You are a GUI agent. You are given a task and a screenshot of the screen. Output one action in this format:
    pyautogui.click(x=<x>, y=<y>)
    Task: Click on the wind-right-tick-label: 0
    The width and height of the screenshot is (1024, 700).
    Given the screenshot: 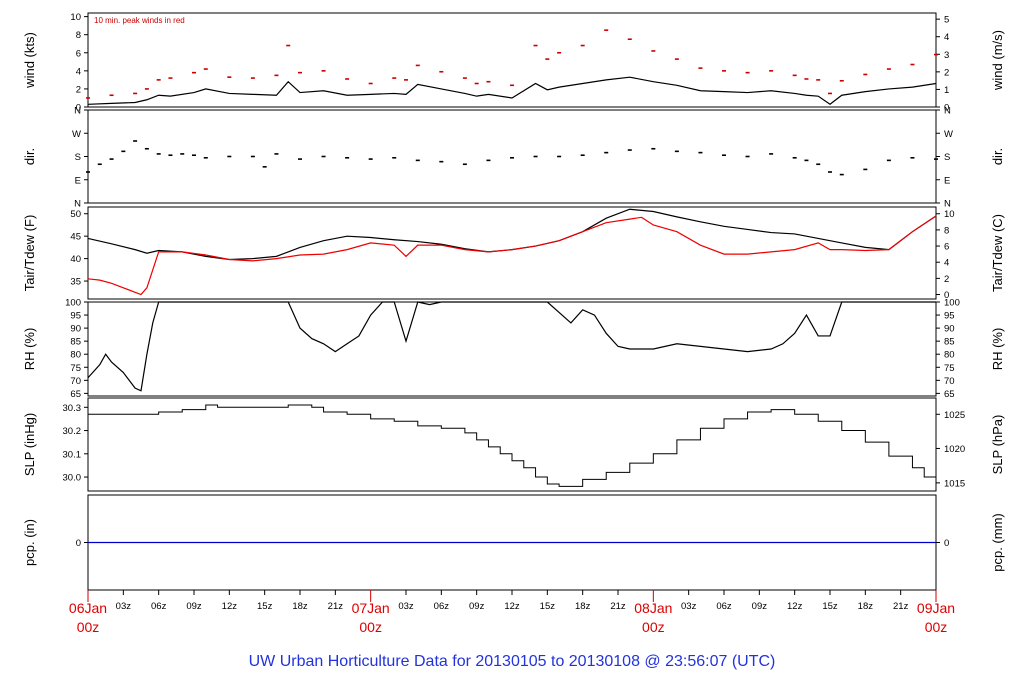 What is the action you would take?
    pyautogui.click(x=946, y=108)
    